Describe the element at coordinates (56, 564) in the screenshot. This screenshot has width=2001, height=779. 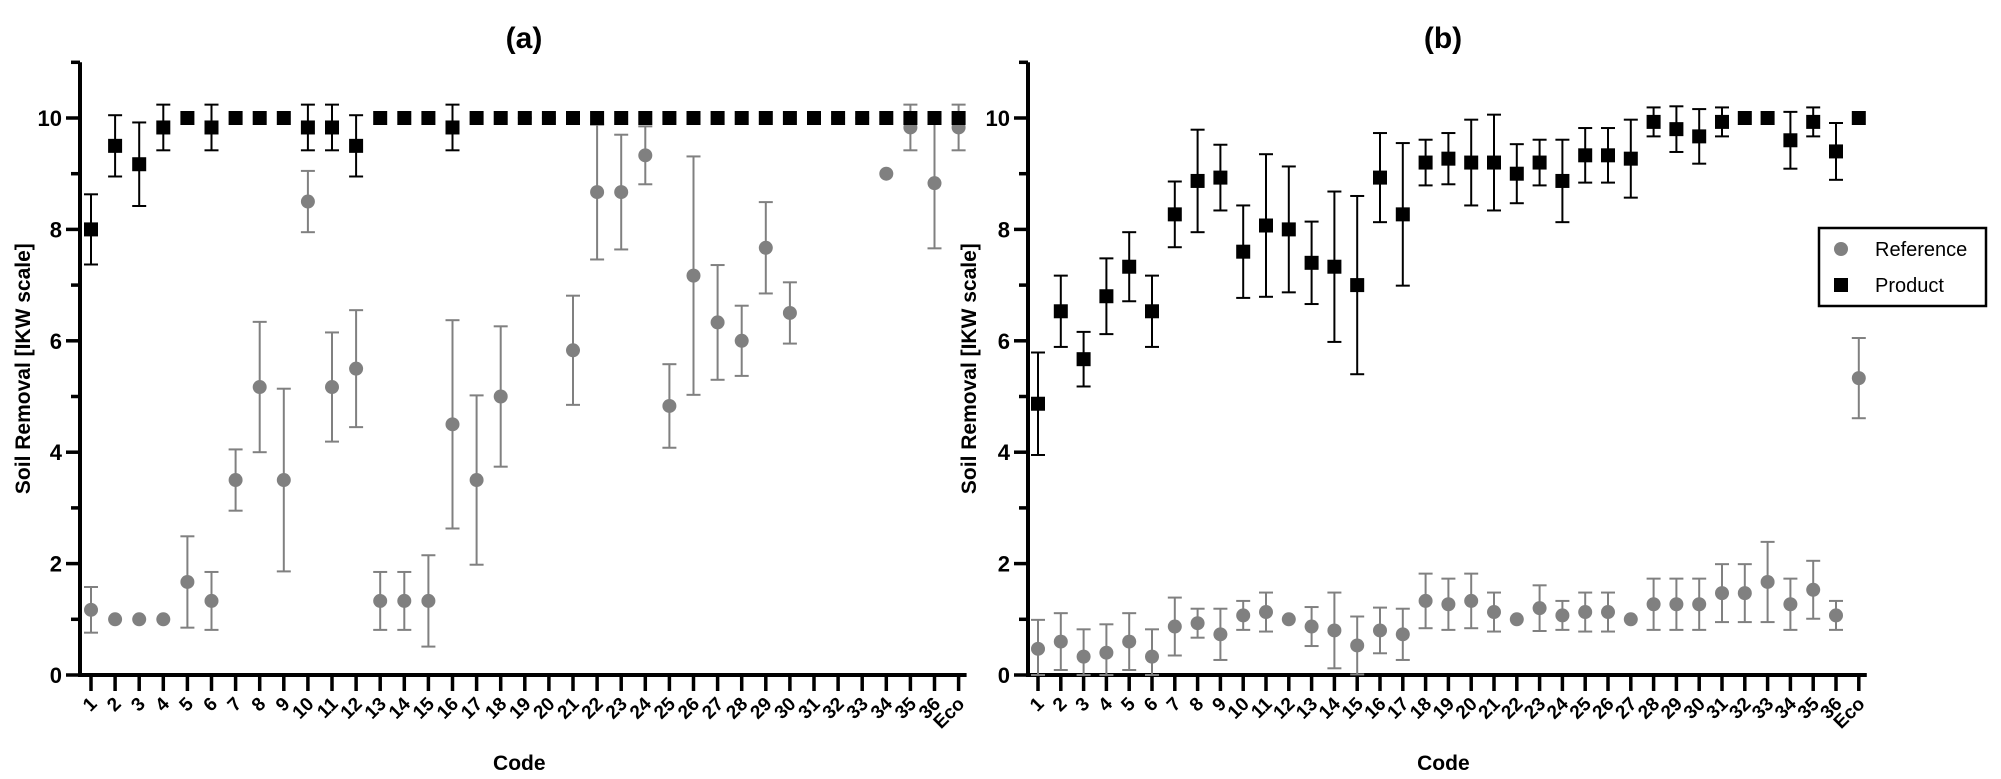
I see `y-tick-label: 2` at that location.